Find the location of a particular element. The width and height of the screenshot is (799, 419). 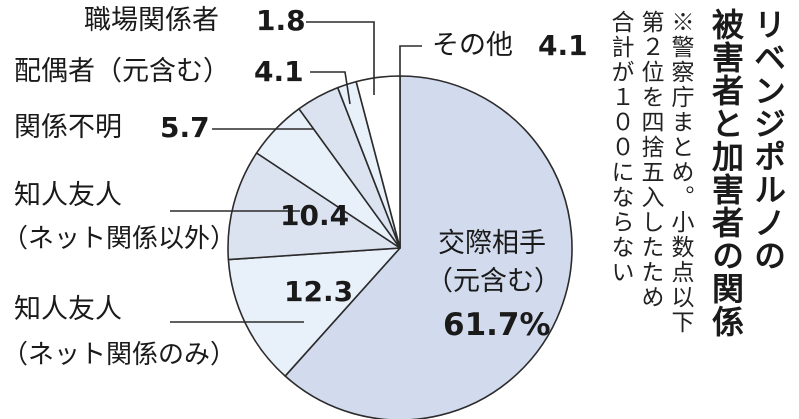

slice-value-offline: 10.4 is located at coordinates (315, 215).